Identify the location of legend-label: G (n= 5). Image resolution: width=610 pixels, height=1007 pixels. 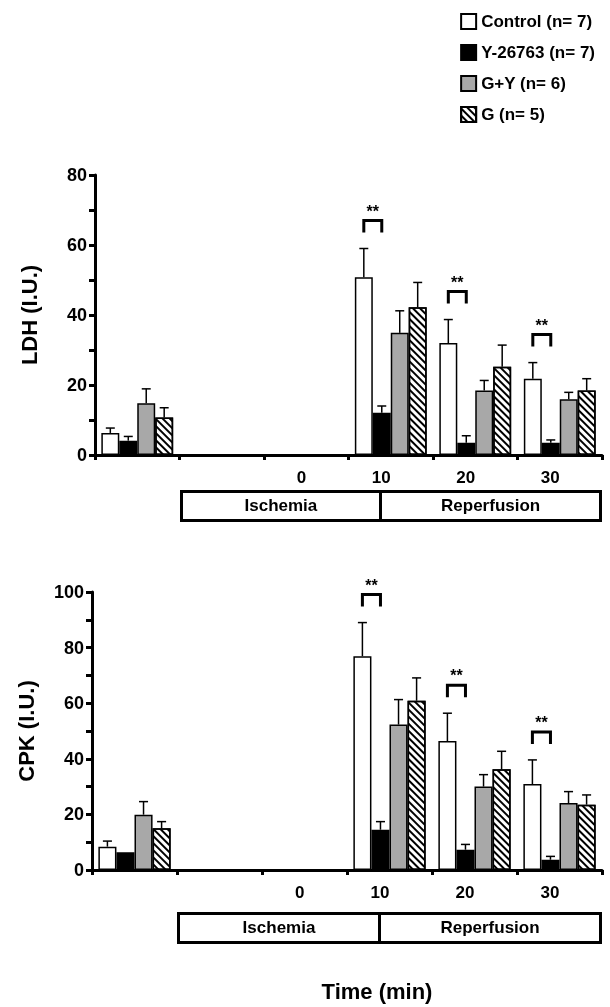
(513, 114).